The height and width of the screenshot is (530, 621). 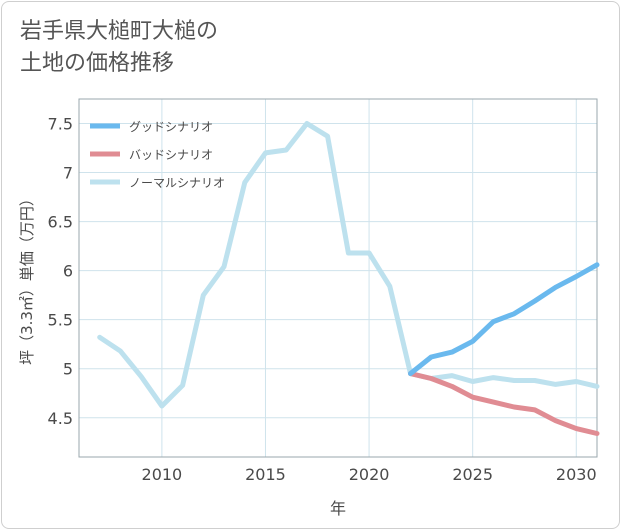 What do you see at coordinates (177, 183) in the screenshot?
I see `legend-label: ノーマルシナリオ` at bounding box center [177, 183].